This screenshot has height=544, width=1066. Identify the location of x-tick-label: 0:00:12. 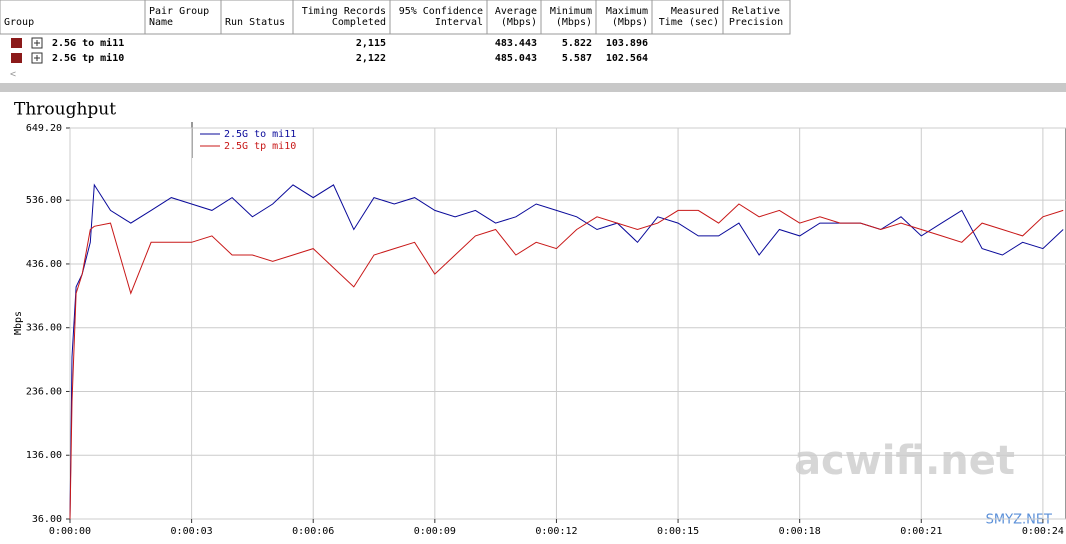
(556, 531).